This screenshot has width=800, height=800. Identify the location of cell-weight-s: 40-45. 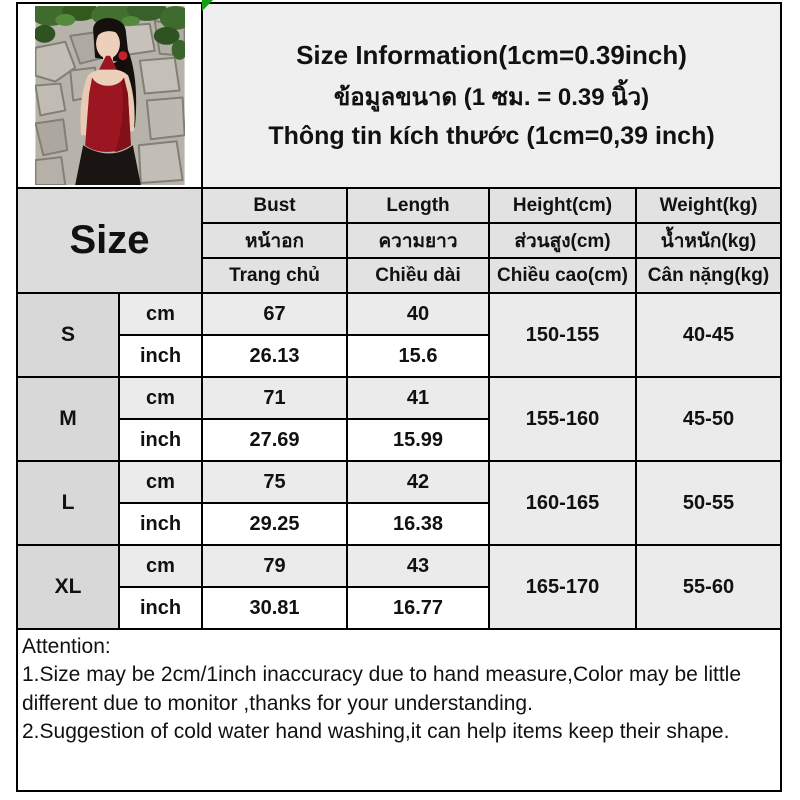
(708, 335).